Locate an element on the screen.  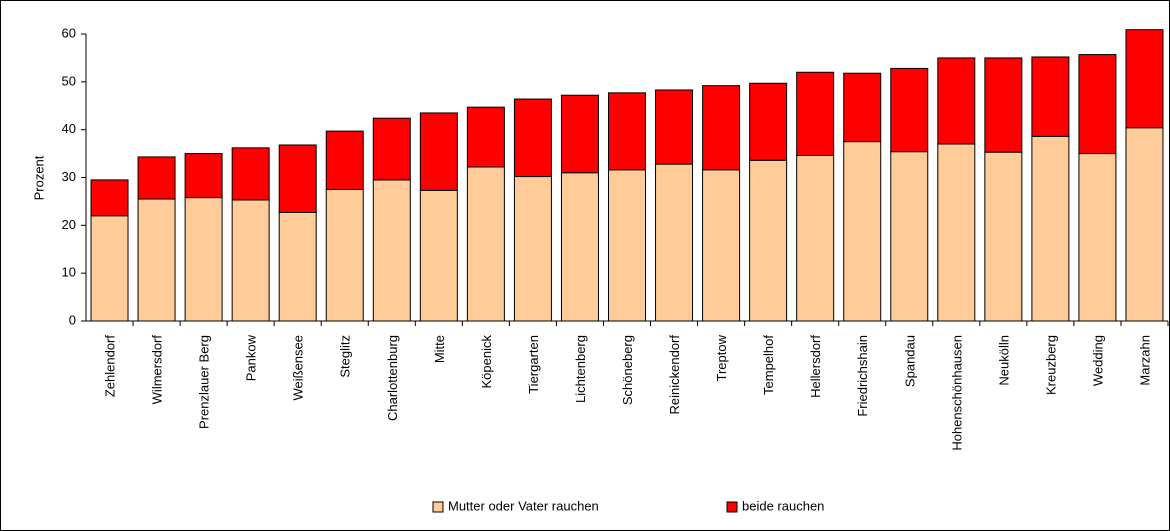
x-tick-label: Wilmersdorf is located at coordinates (157, 370).